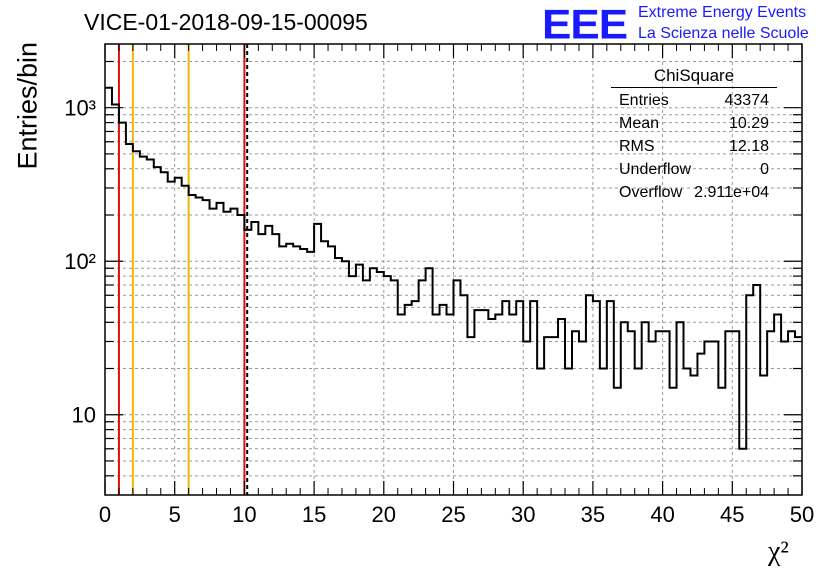 This screenshot has height=572, width=836. I want to click on reference-lines, so click(183, 269).